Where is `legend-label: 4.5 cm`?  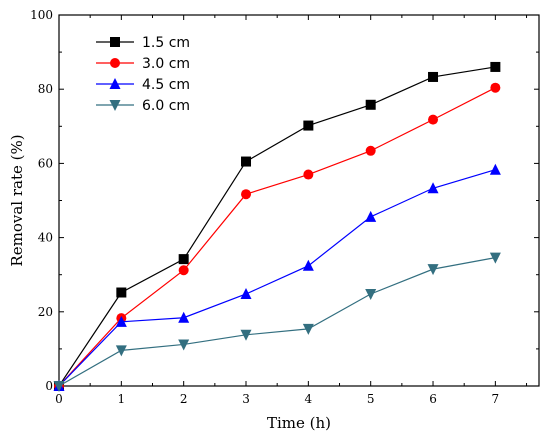 legend-label: 4.5 cm is located at coordinates (166, 85).